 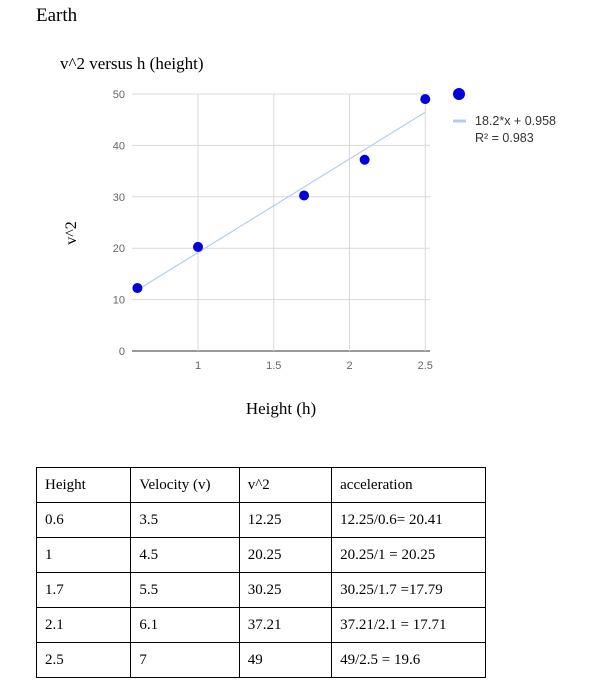 I want to click on y-tick-label: 30, so click(x=119, y=198).